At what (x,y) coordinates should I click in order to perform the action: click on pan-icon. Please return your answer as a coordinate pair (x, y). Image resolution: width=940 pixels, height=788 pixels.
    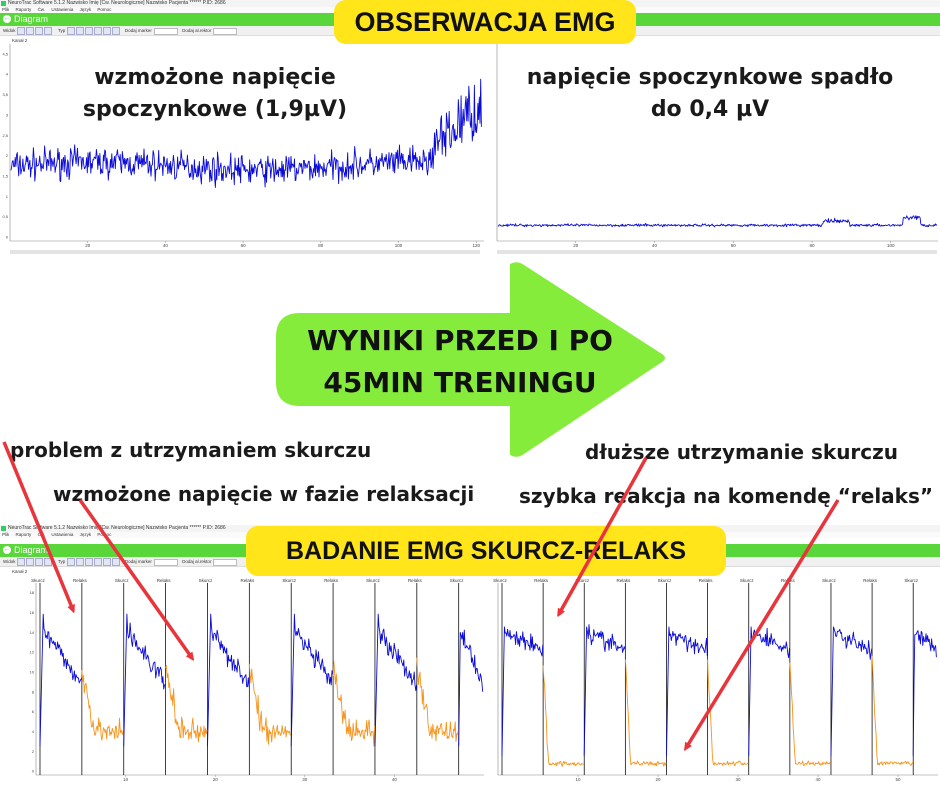
    Looking at the image, I should click on (89, 31).